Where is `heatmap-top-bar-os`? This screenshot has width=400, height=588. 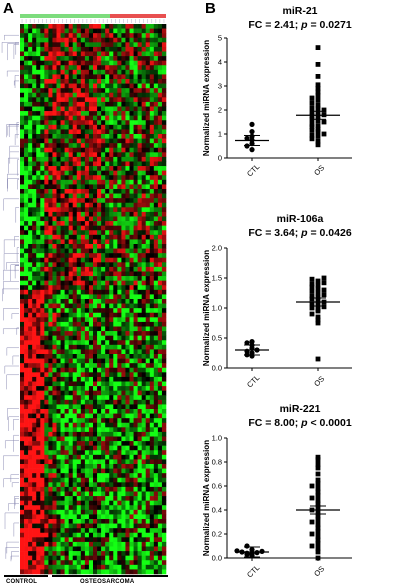 heatmap-top-bar-os is located at coordinates (138, 16).